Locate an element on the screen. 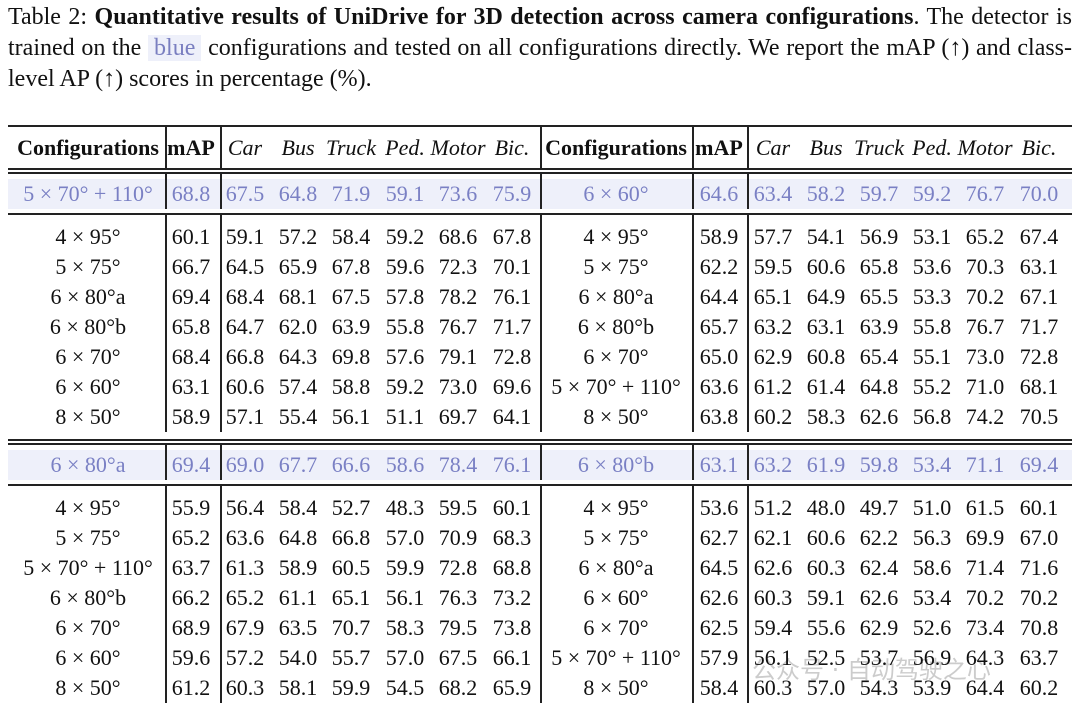 This screenshot has height=715, width=1080. data-cell: 67.8 is located at coordinates (512, 236).